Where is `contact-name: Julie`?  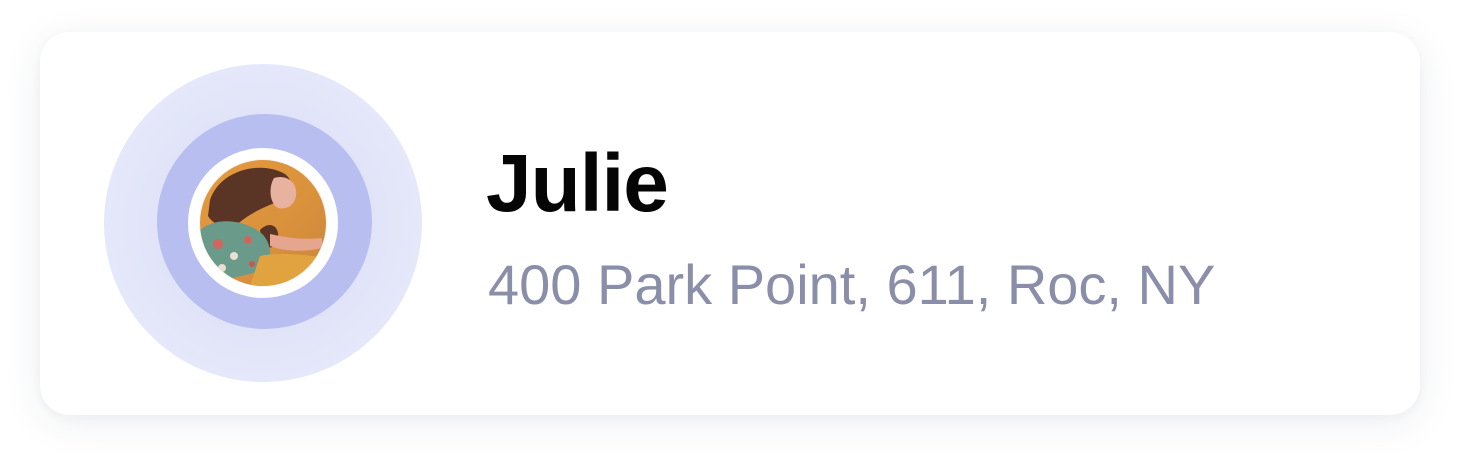 contact-name: Julie is located at coordinates (577, 183).